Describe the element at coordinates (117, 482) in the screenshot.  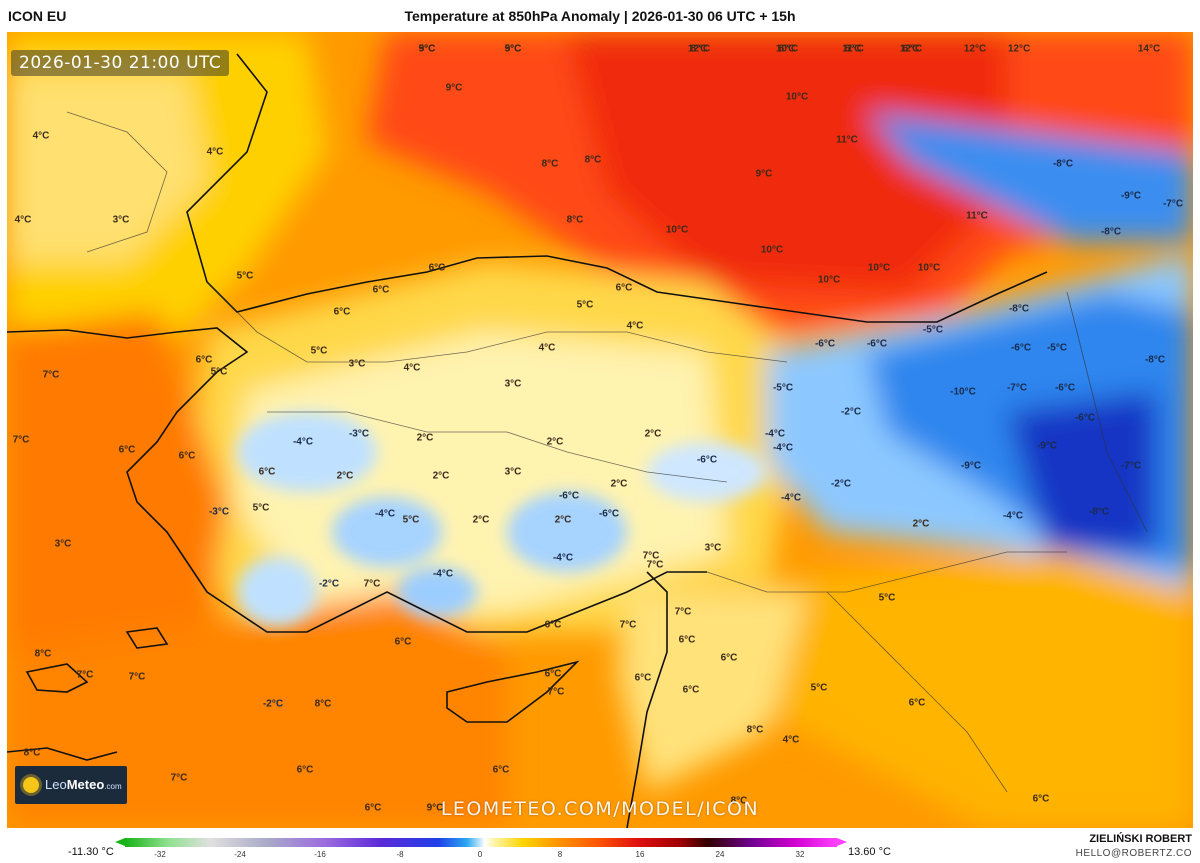
I see `field-aegean` at that location.